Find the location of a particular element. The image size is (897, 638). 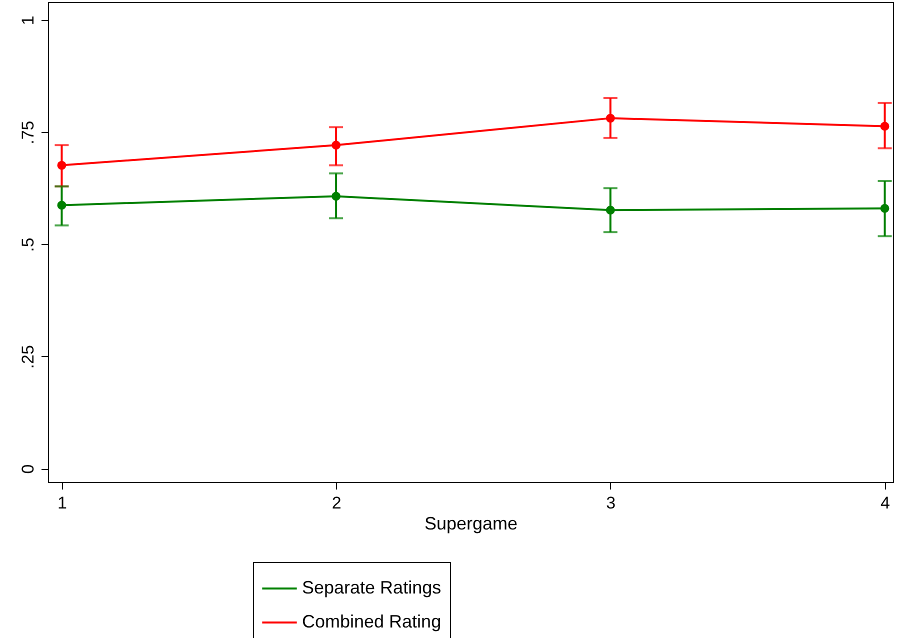

x-tick-label: 1 is located at coordinates (62, 503).